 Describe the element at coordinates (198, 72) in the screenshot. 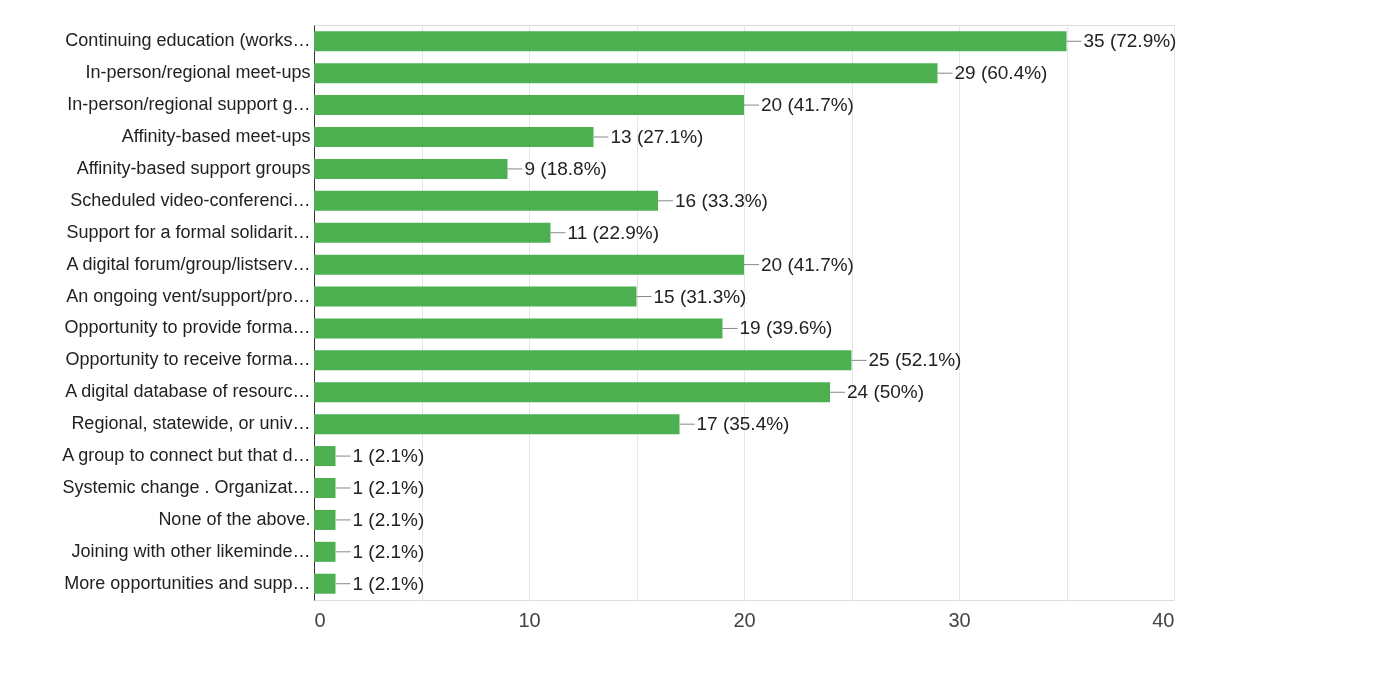

I see `y-tick-label: In-person/regional meet-ups` at that location.